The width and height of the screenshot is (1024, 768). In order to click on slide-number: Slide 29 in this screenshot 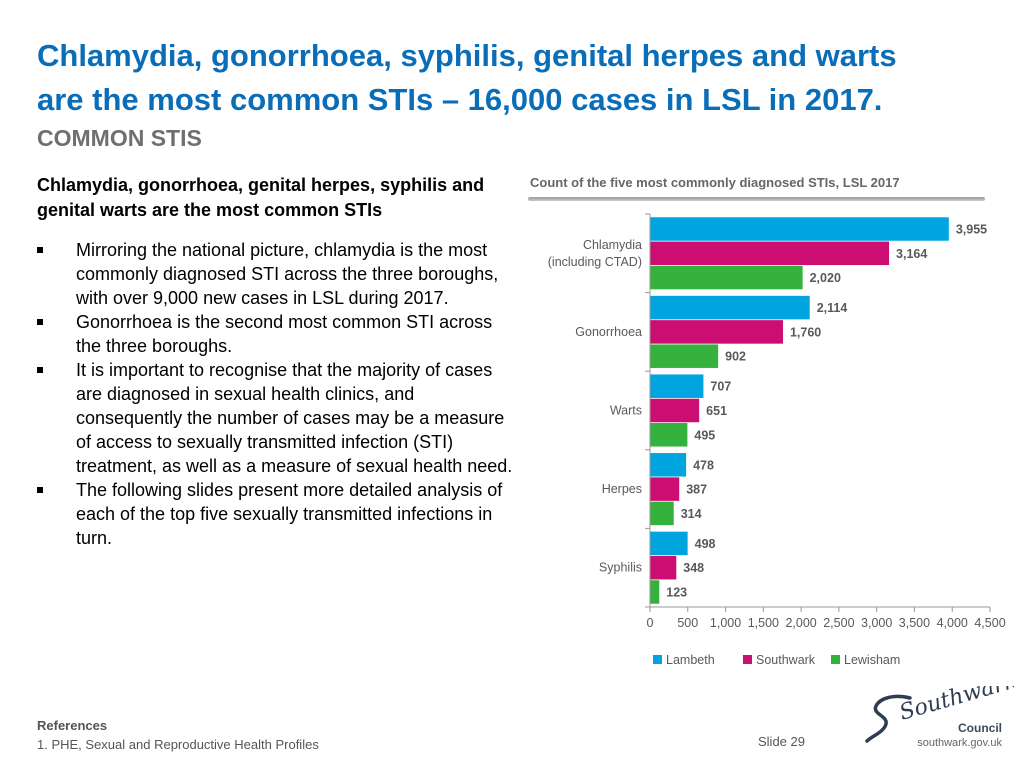, I will do `click(781, 741)`.